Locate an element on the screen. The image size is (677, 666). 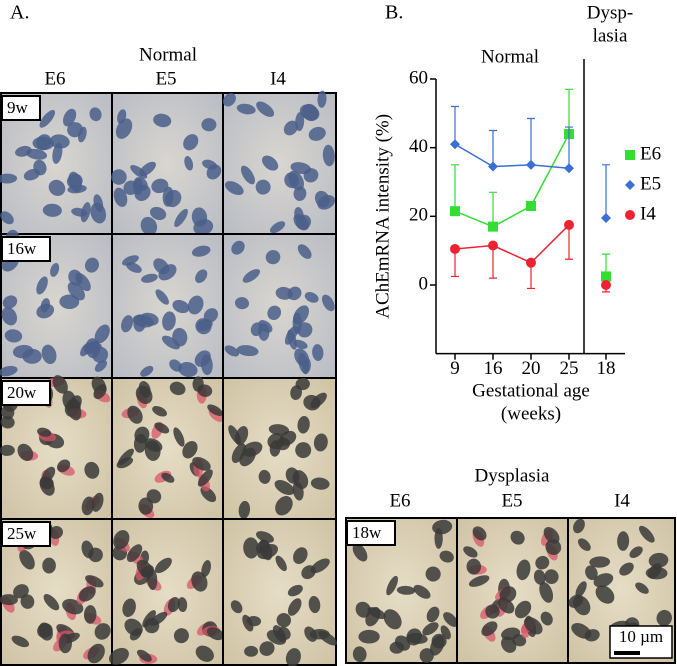
legend-label: E6 is located at coordinates (650, 153).